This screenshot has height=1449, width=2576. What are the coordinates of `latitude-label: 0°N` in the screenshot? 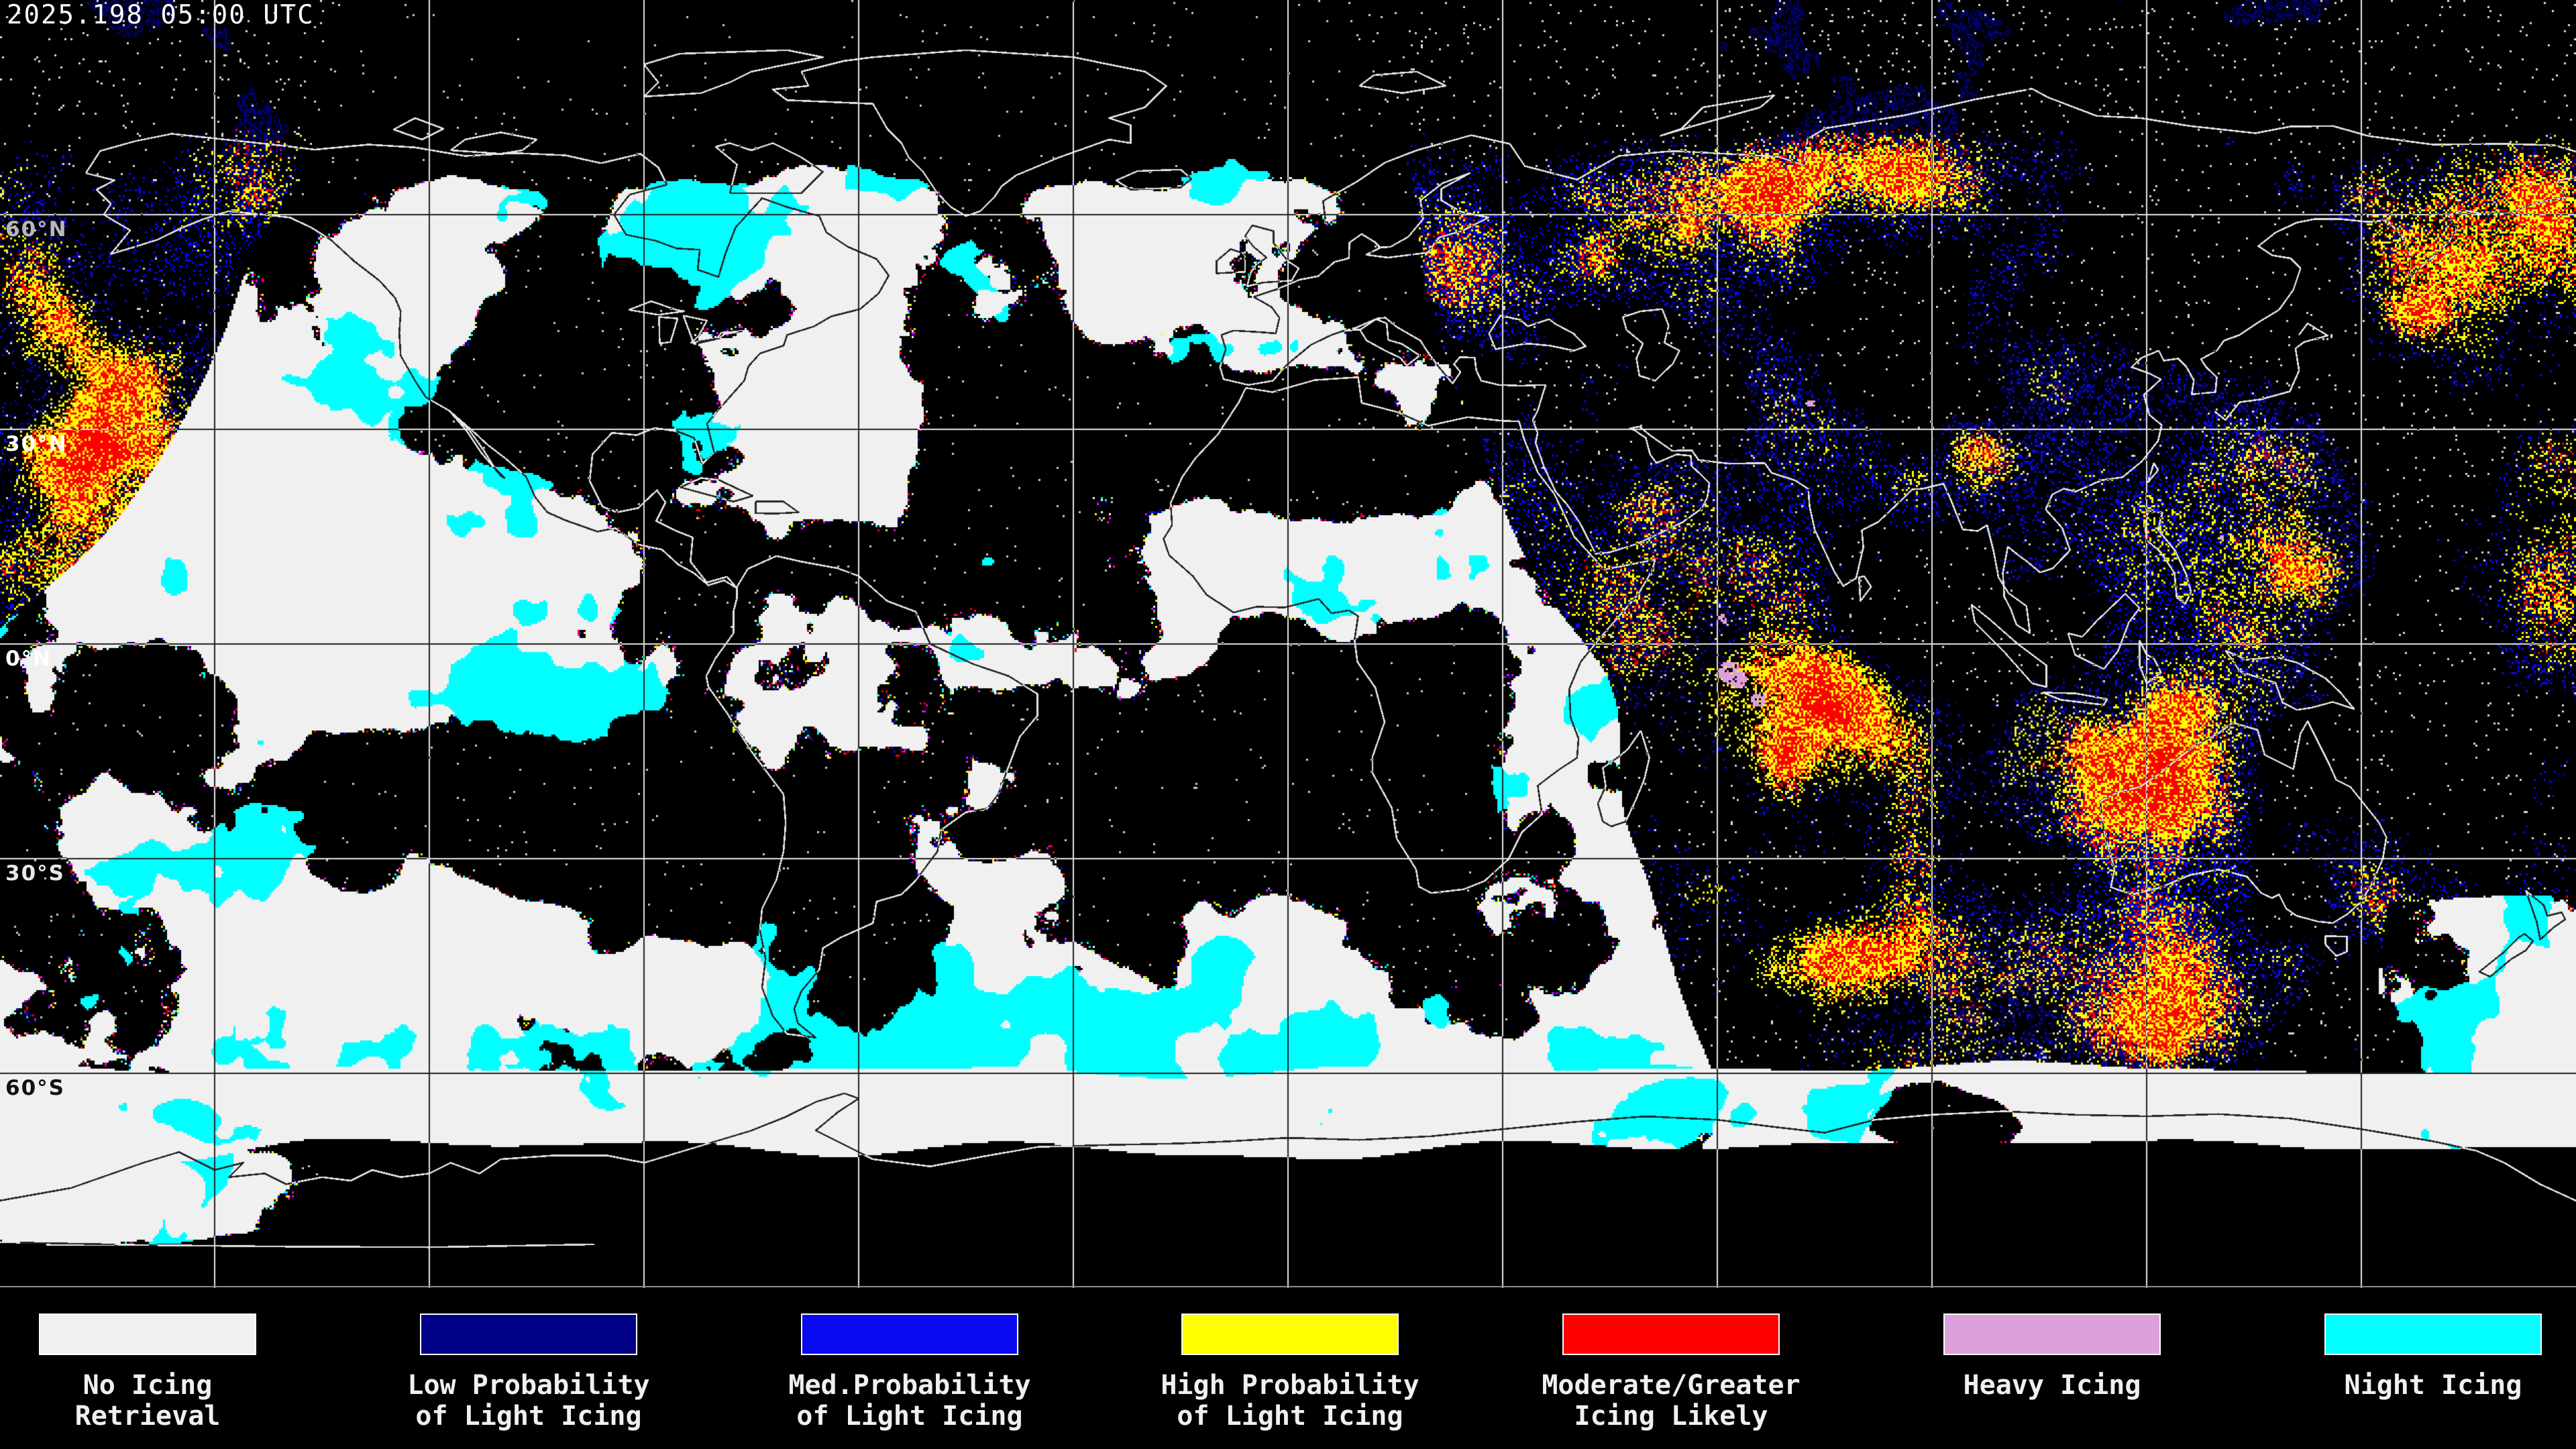 It's located at (28, 659).